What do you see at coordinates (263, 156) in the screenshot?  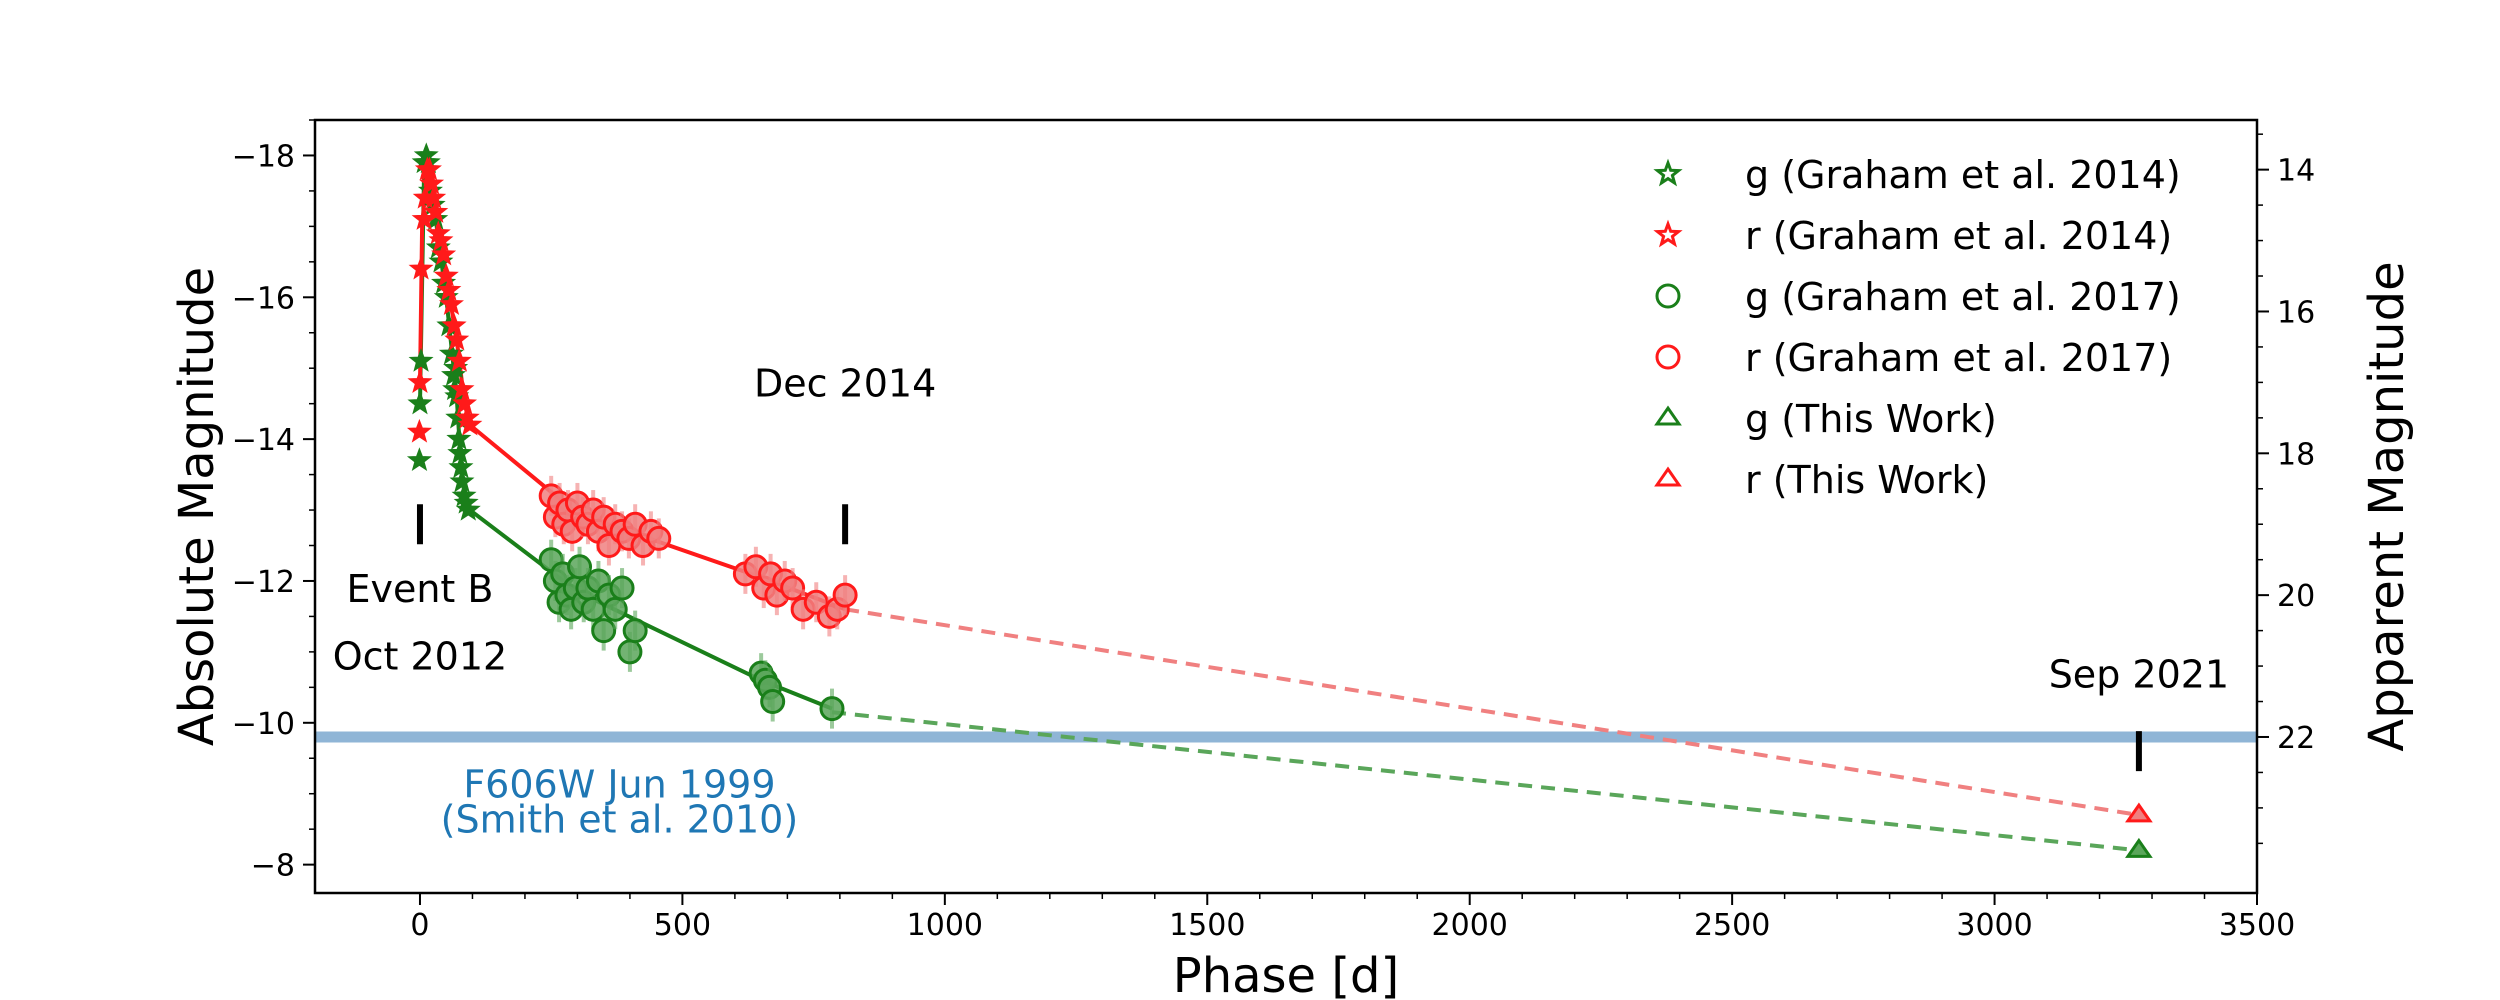 I see `y-tick-label: −18` at bounding box center [263, 156].